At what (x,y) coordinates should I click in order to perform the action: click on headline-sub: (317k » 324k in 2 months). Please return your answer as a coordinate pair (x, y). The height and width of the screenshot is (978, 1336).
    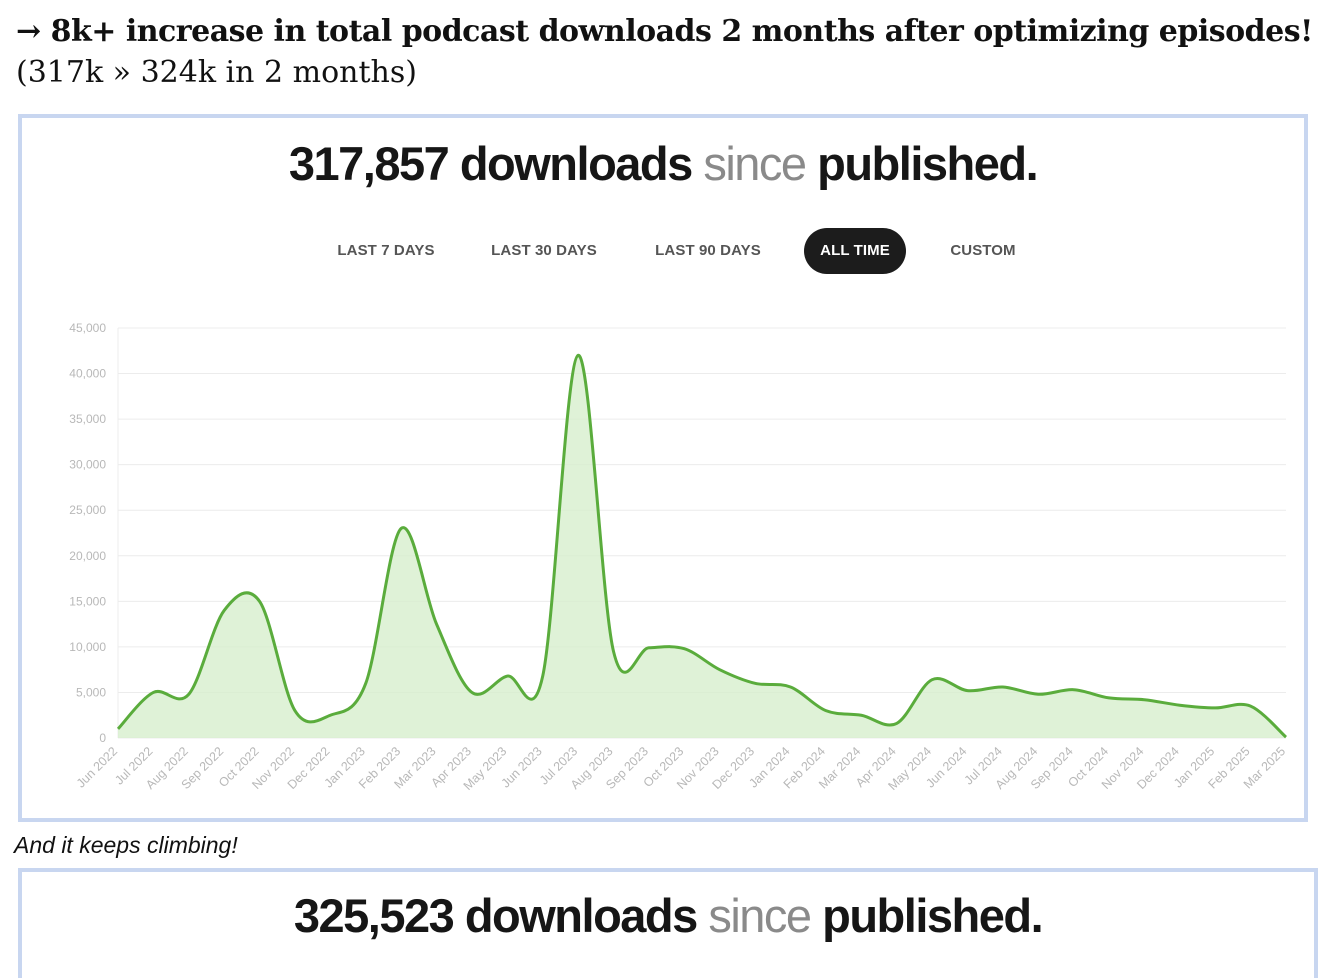
    Looking at the image, I should click on (216, 72).